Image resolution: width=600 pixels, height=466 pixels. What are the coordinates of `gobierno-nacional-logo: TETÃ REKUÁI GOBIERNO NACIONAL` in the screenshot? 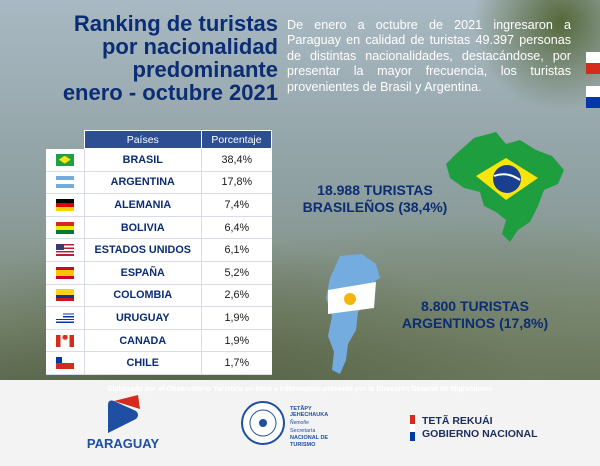 It's located at (480, 428).